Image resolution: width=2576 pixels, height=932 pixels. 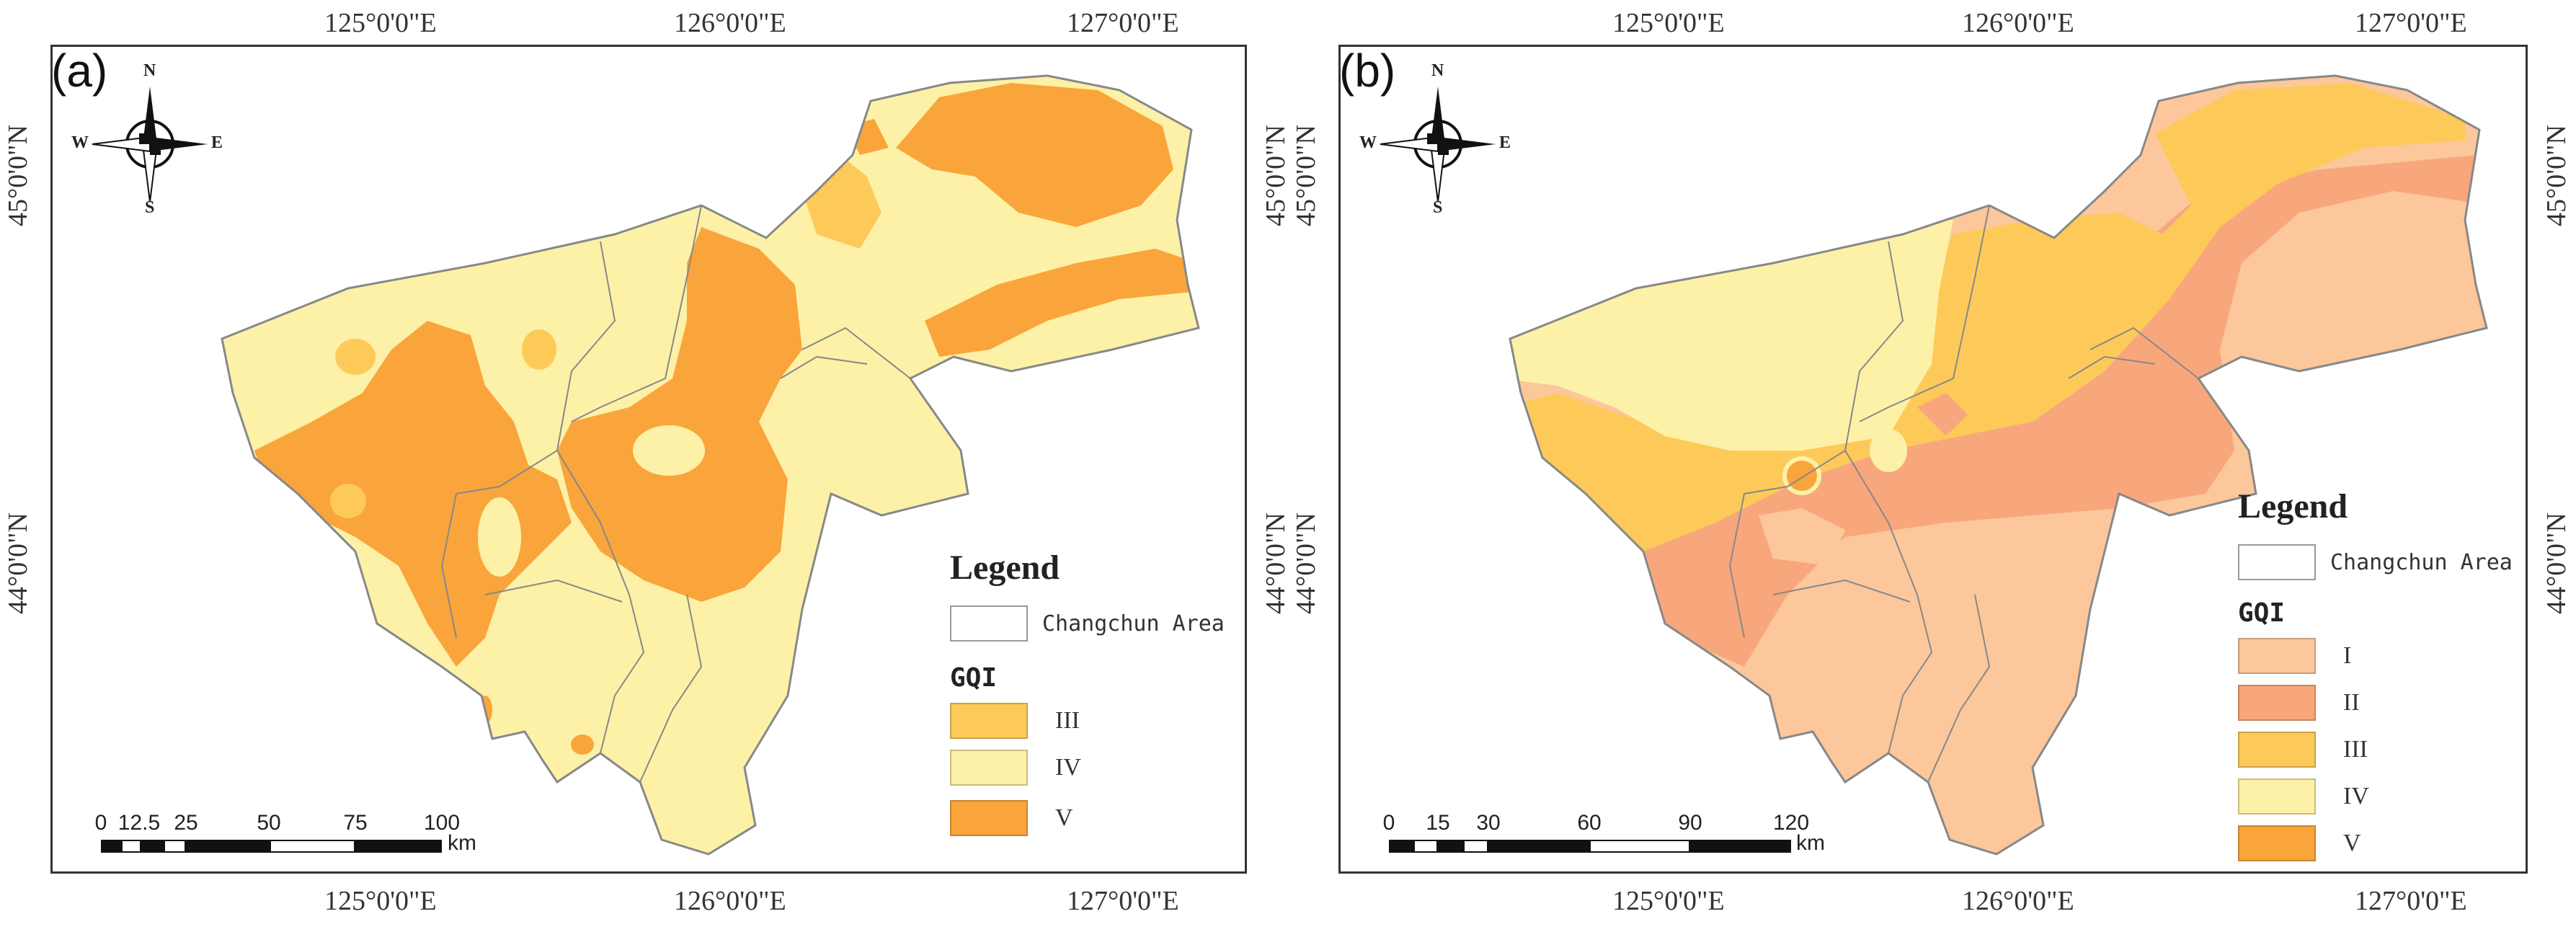 I want to click on panel-label: (b), so click(x=1367, y=71).